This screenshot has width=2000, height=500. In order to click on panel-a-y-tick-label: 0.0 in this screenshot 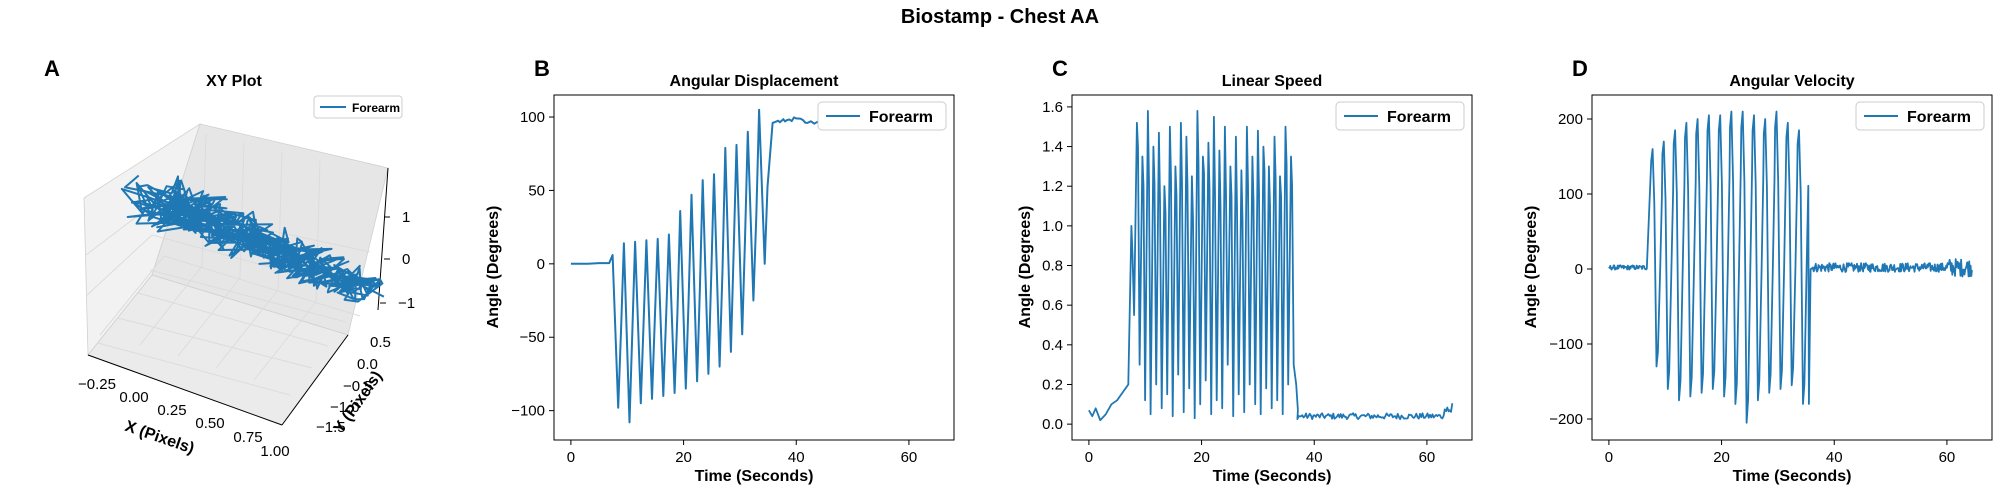, I will do `click(367, 364)`.